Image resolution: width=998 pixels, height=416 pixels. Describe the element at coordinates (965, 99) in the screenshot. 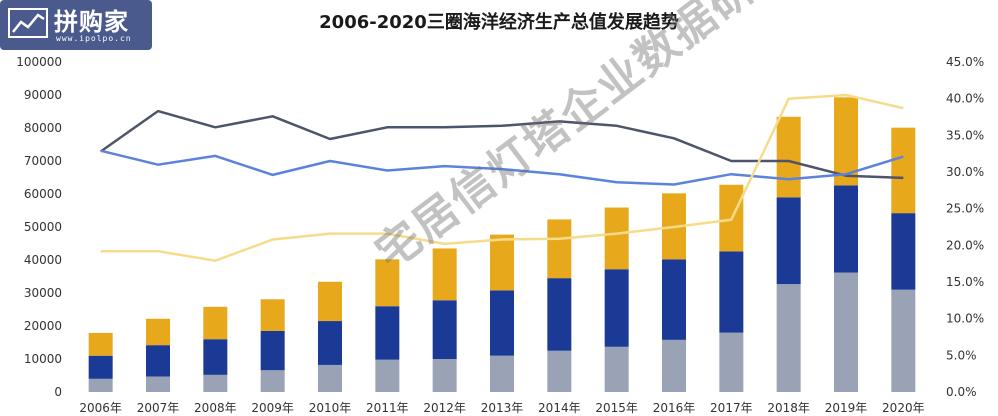

I see `right-tick-label: 40.0%` at that location.